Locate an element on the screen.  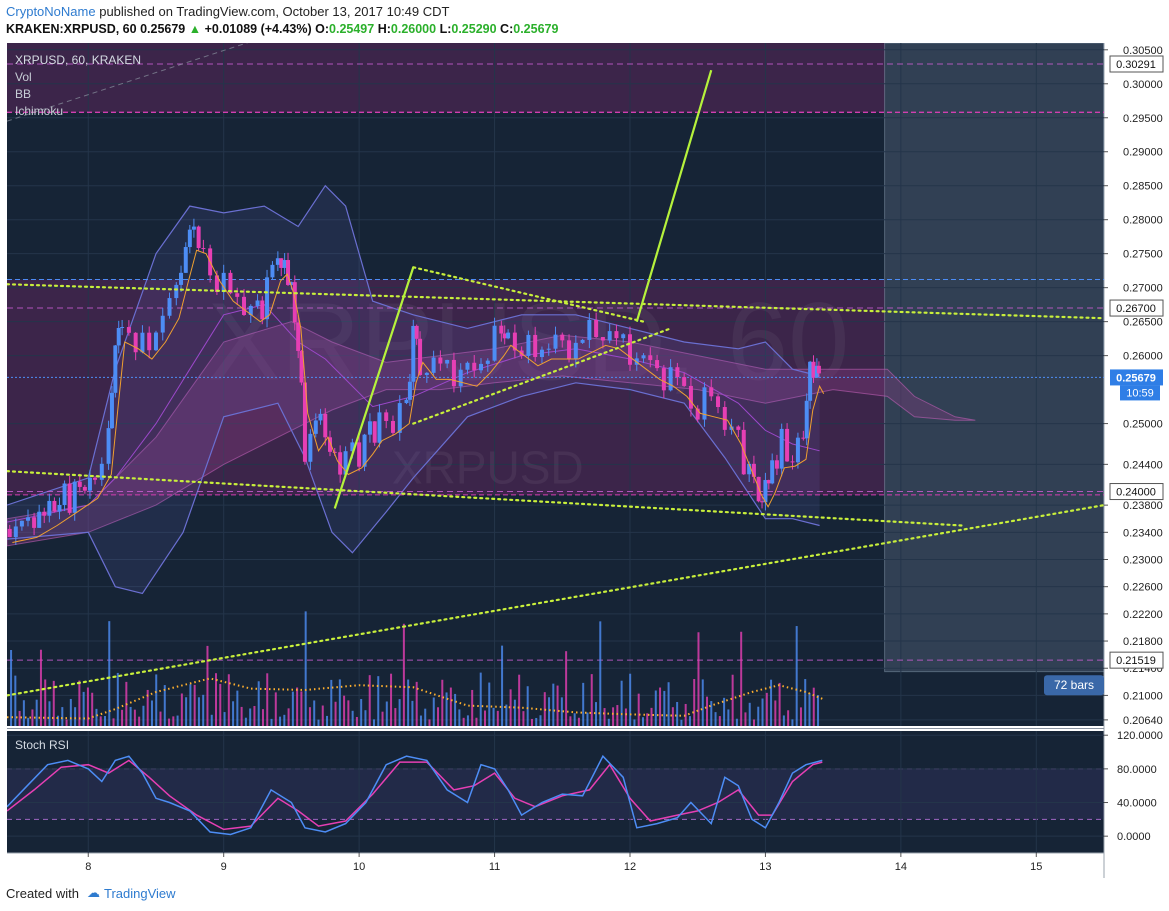
high-label: H: is located at coordinates (384, 29).